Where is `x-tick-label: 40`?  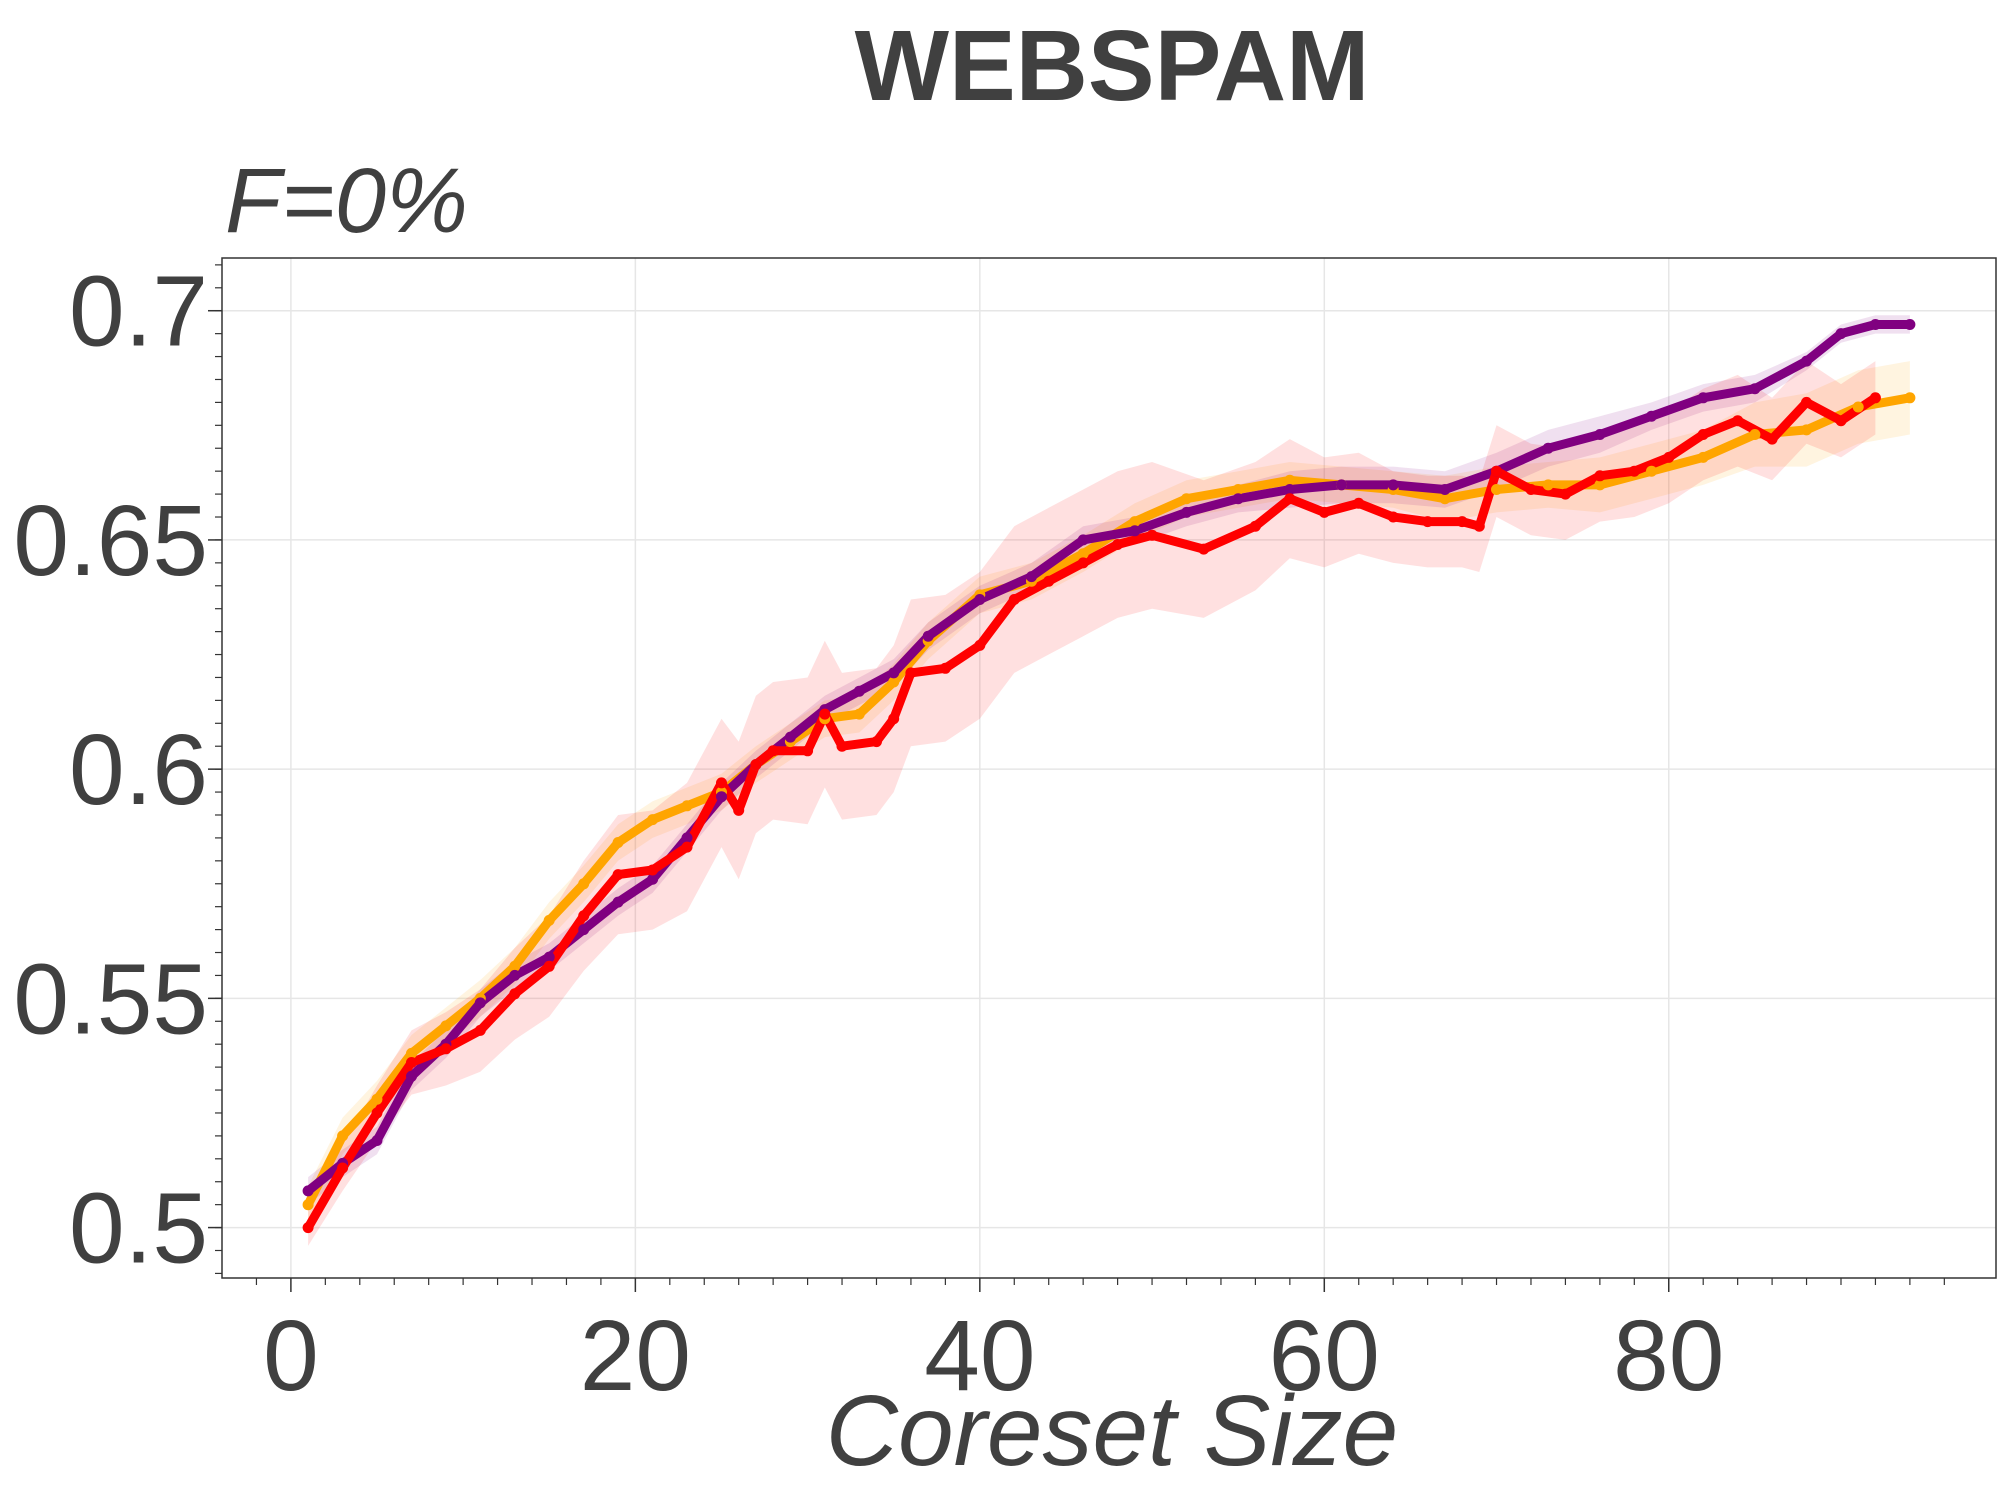
x-tick-label: 40 is located at coordinates (979, 1356).